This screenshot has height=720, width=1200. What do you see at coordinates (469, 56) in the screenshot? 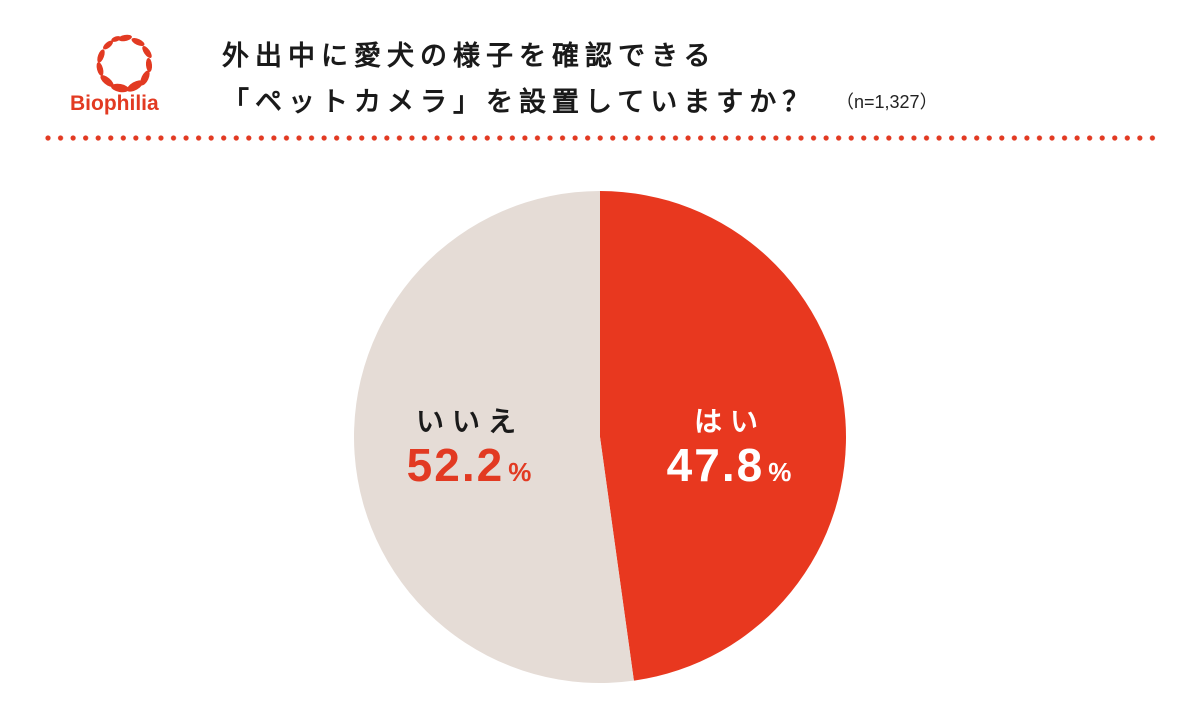
I see `title-line-1: 外出中に愛犬の様子を確認できる` at bounding box center [469, 56].